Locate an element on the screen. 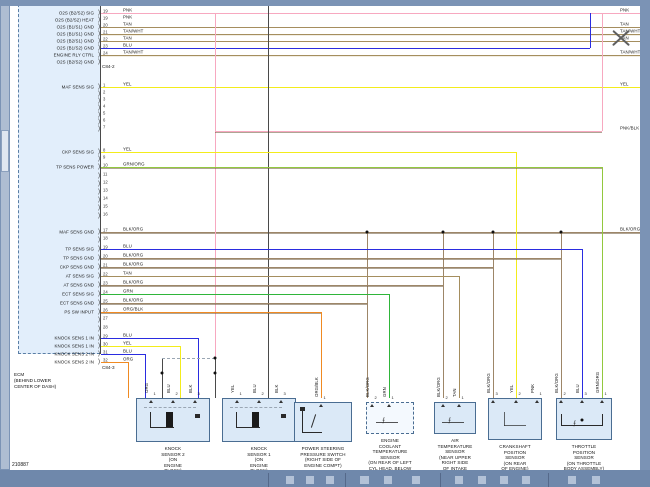  ckp-lead is located at coordinates (504, 419).